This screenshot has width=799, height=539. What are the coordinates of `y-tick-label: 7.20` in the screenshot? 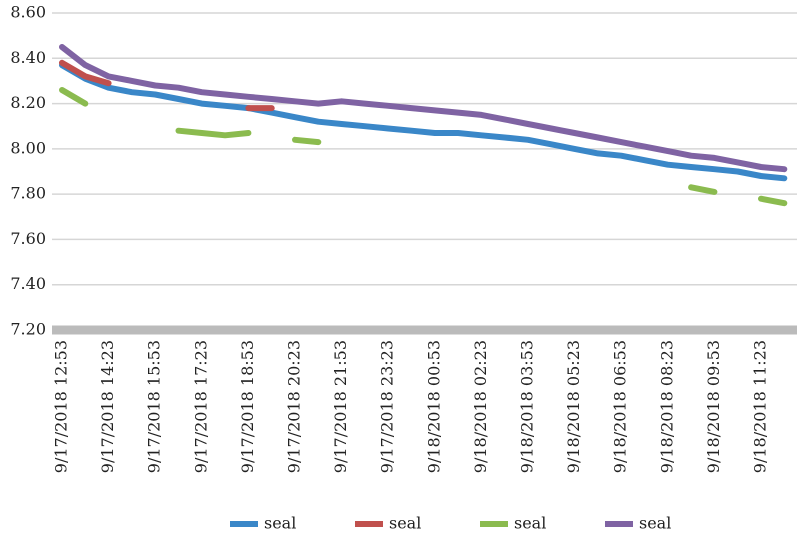 It's located at (28, 329).